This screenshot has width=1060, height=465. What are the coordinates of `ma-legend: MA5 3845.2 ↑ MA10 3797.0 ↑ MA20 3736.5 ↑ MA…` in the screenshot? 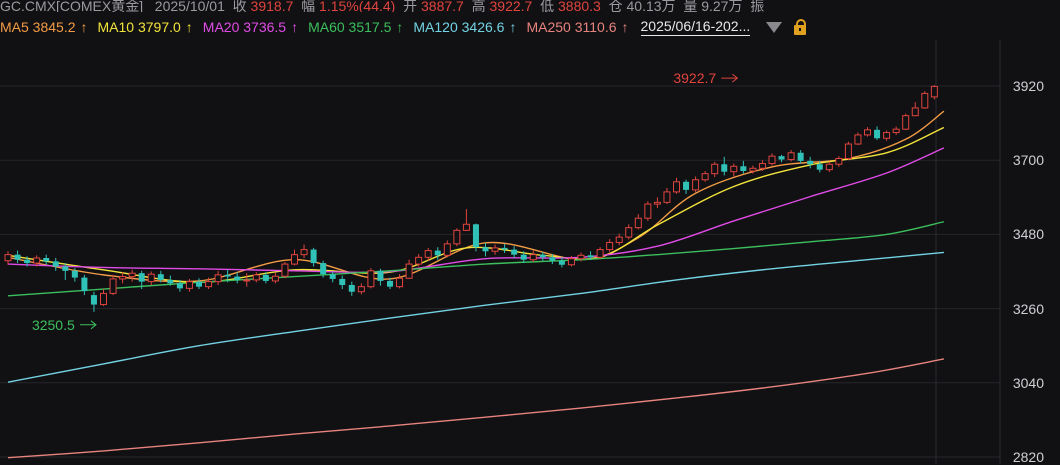 It's located at (530, 27).